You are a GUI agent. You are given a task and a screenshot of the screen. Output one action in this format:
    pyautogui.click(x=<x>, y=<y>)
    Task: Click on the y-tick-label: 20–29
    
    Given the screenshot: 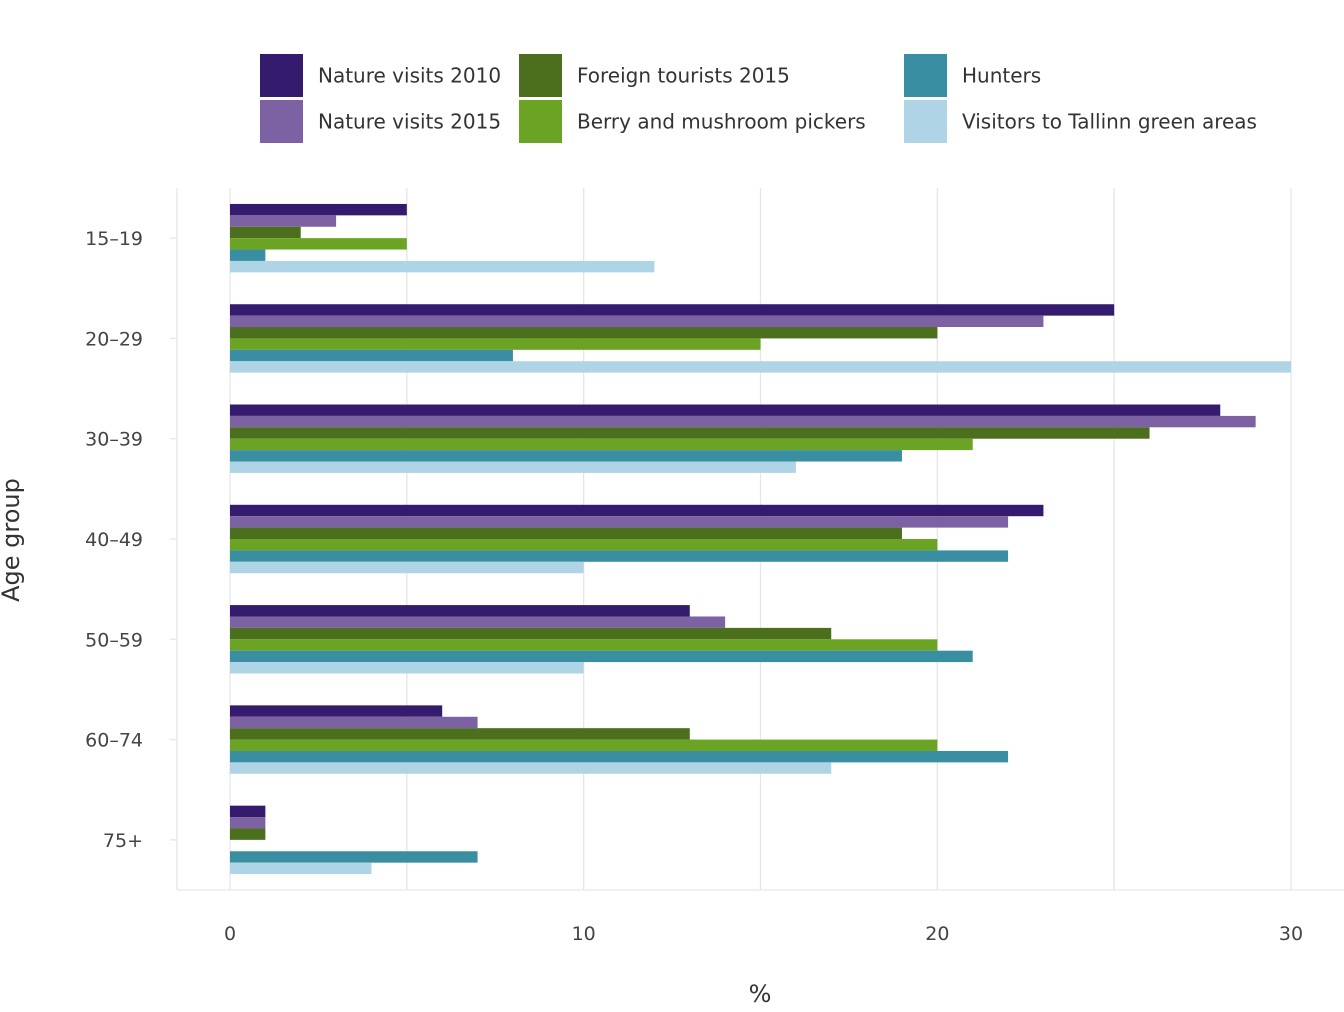 What is the action you would take?
    pyautogui.click(x=114, y=339)
    